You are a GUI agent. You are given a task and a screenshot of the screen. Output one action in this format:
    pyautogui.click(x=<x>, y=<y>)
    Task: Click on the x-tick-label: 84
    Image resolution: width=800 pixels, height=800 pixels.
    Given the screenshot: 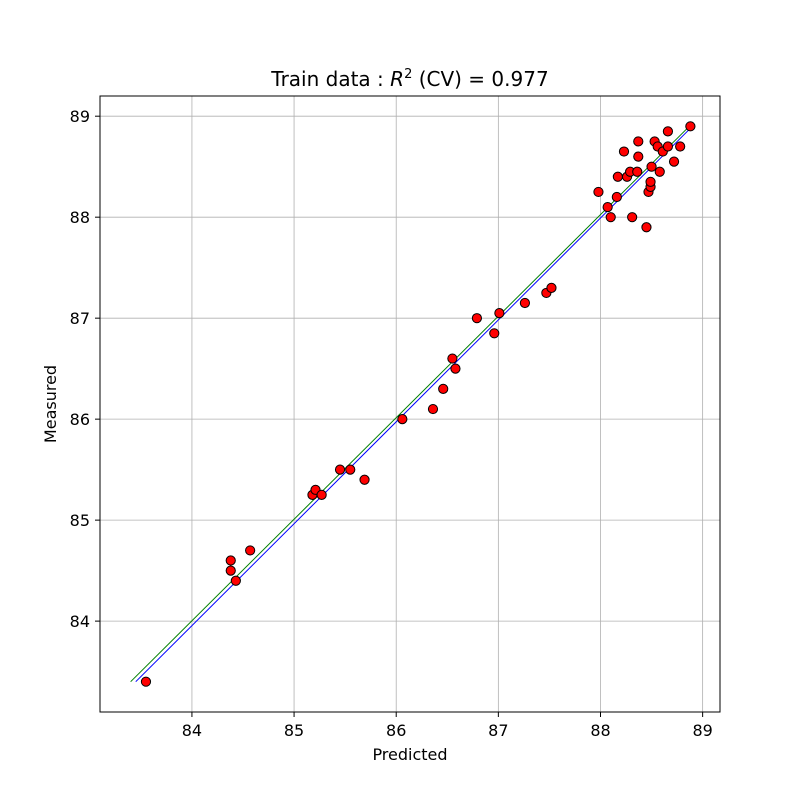 What is the action you would take?
    pyautogui.click(x=192, y=730)
    